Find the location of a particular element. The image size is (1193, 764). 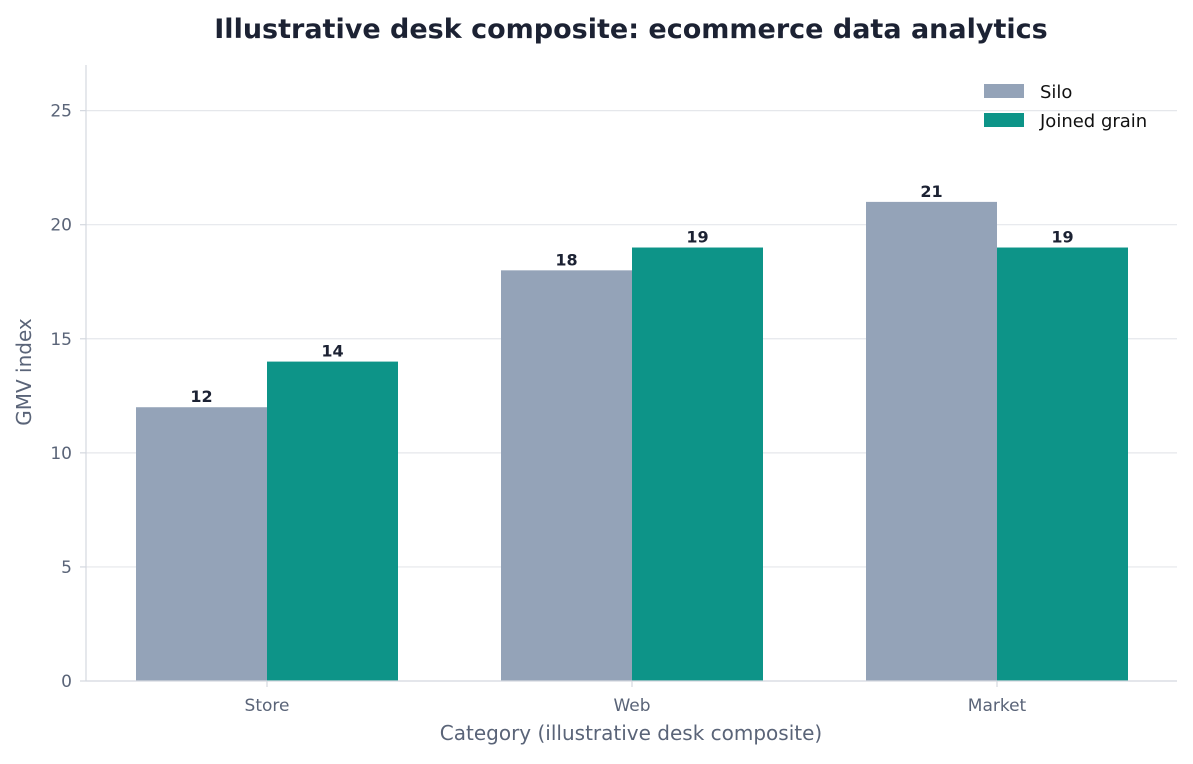

bar-joined-grain-store is located at coordinates (332, 521).